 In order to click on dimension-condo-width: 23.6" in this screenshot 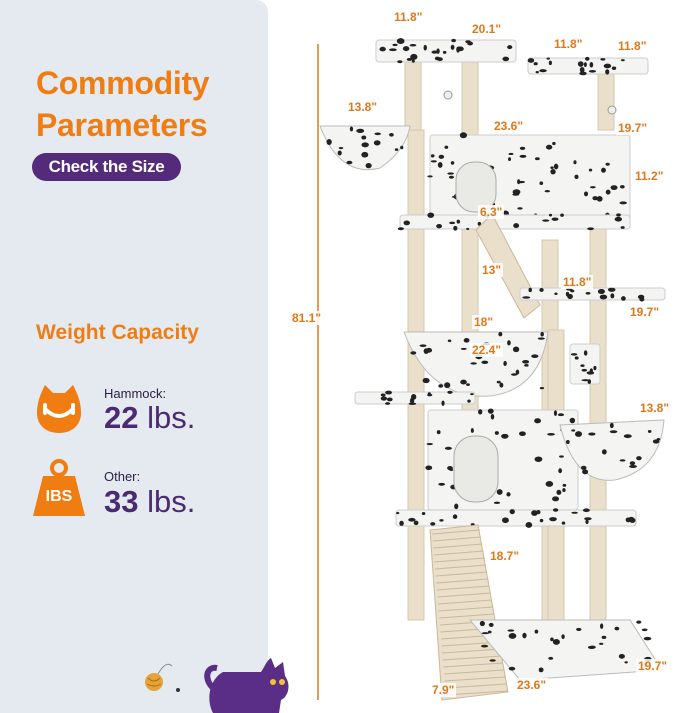, I will do `click(509, 126)`.